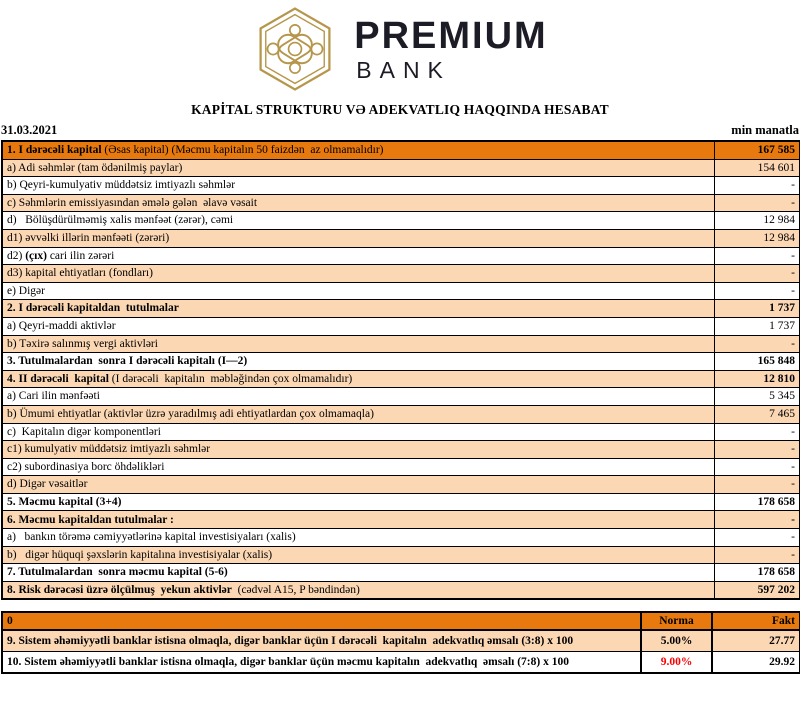  What do you see at coordinates (358, 396) in the screenshot?
I see `row-label: a) Cari ilin mənfəəti` at bounding box center [358, 396].